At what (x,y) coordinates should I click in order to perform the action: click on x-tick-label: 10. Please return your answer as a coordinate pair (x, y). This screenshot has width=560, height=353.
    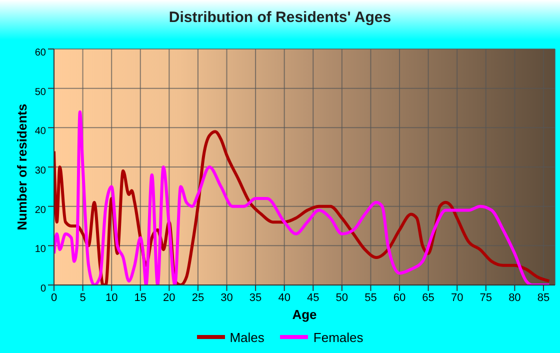
    Looking at the image, I should click on (111, 298).